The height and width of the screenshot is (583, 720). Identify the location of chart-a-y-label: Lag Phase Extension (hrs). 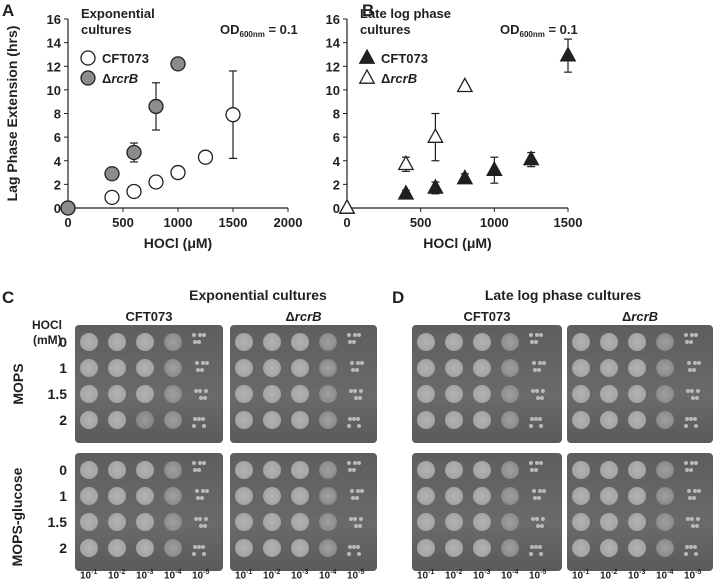
(12, 114).